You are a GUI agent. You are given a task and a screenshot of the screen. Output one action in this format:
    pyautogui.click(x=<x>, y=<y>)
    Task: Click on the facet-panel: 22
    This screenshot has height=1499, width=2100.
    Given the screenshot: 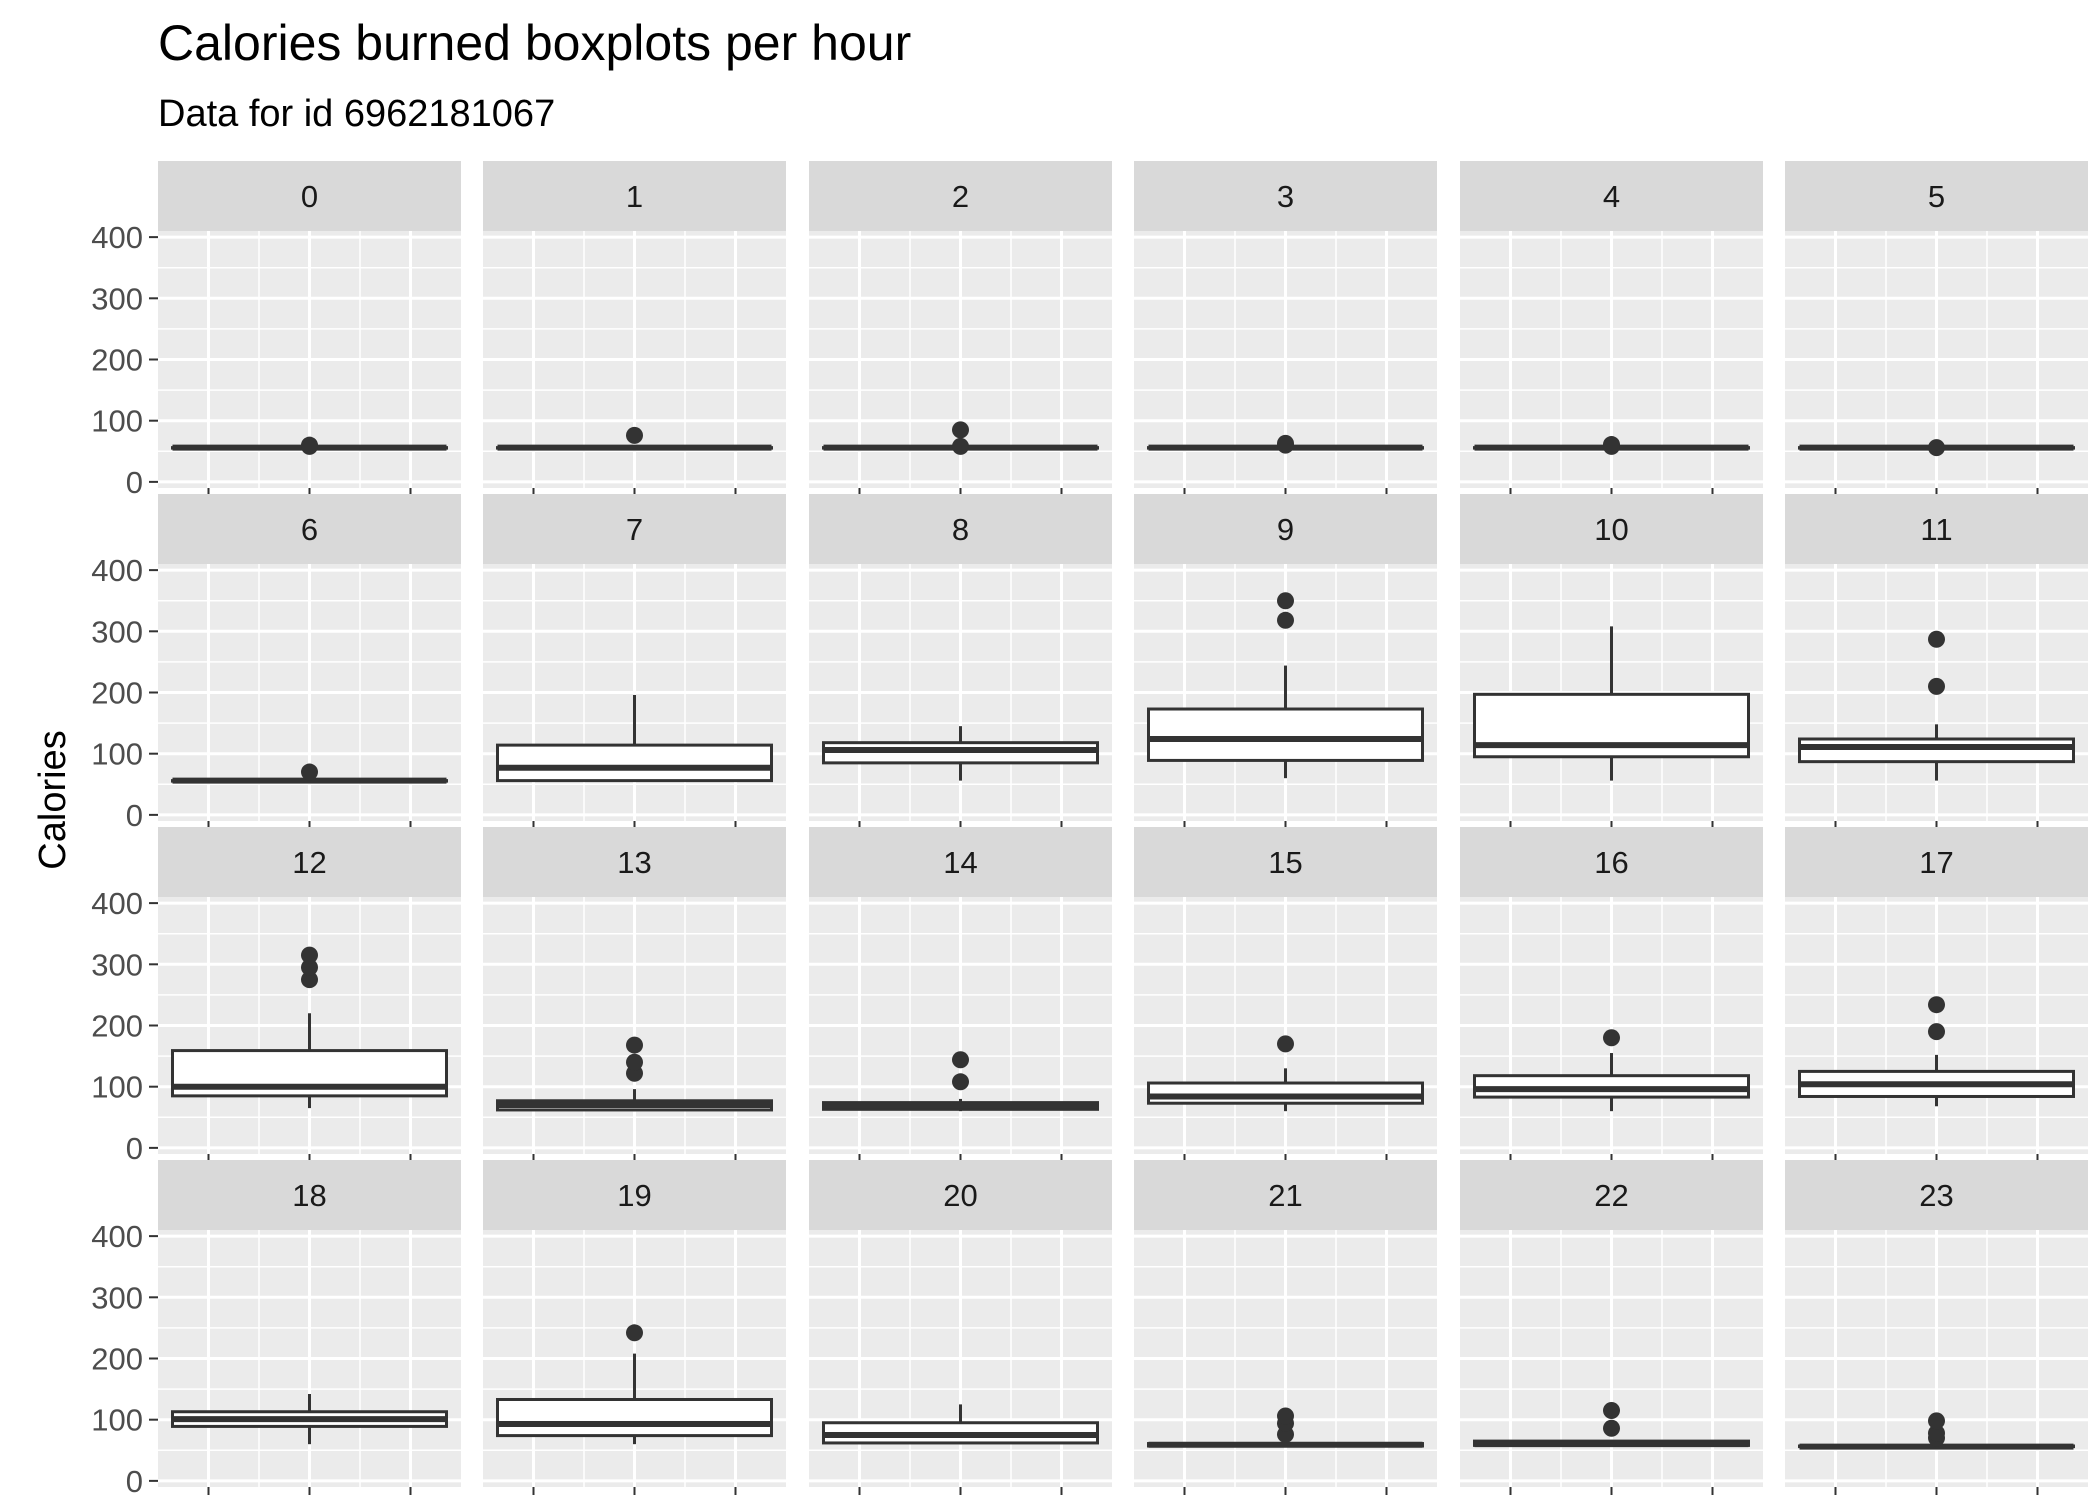 What is the action you would take?
    pyautogui.click(x=1611, y=1327)
    